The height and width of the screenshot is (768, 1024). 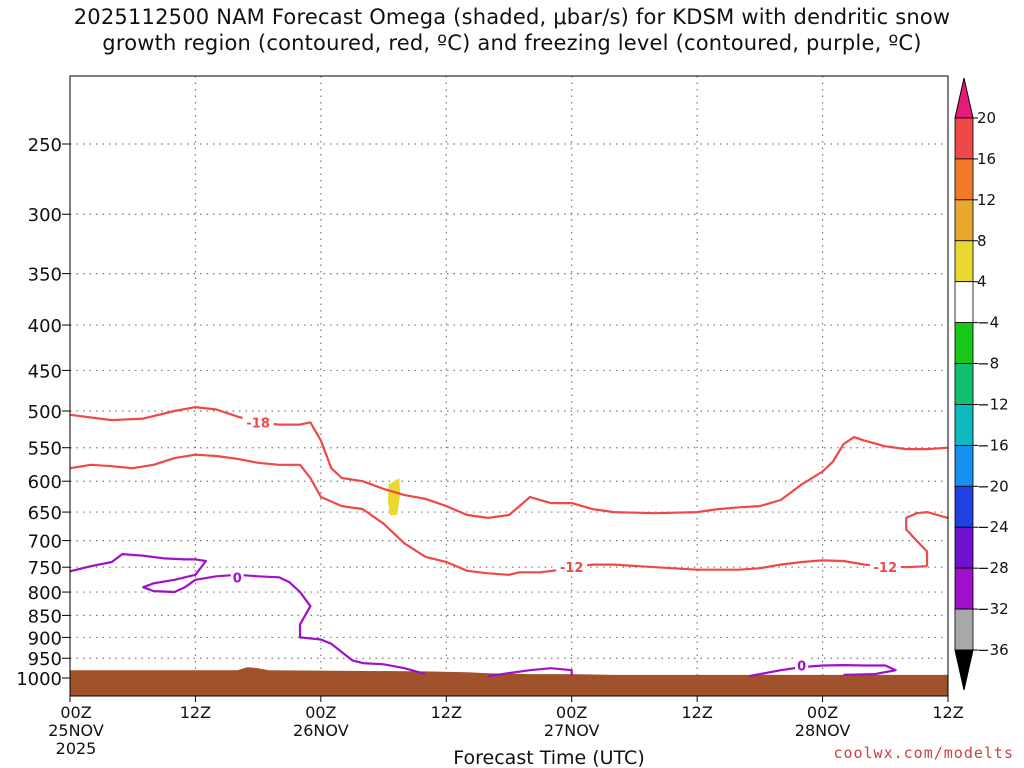 What do you see at coordinates (823, 730) in the screenshot?
I see `x-tick-label: 28NOV` at bounding box center [823, 730].